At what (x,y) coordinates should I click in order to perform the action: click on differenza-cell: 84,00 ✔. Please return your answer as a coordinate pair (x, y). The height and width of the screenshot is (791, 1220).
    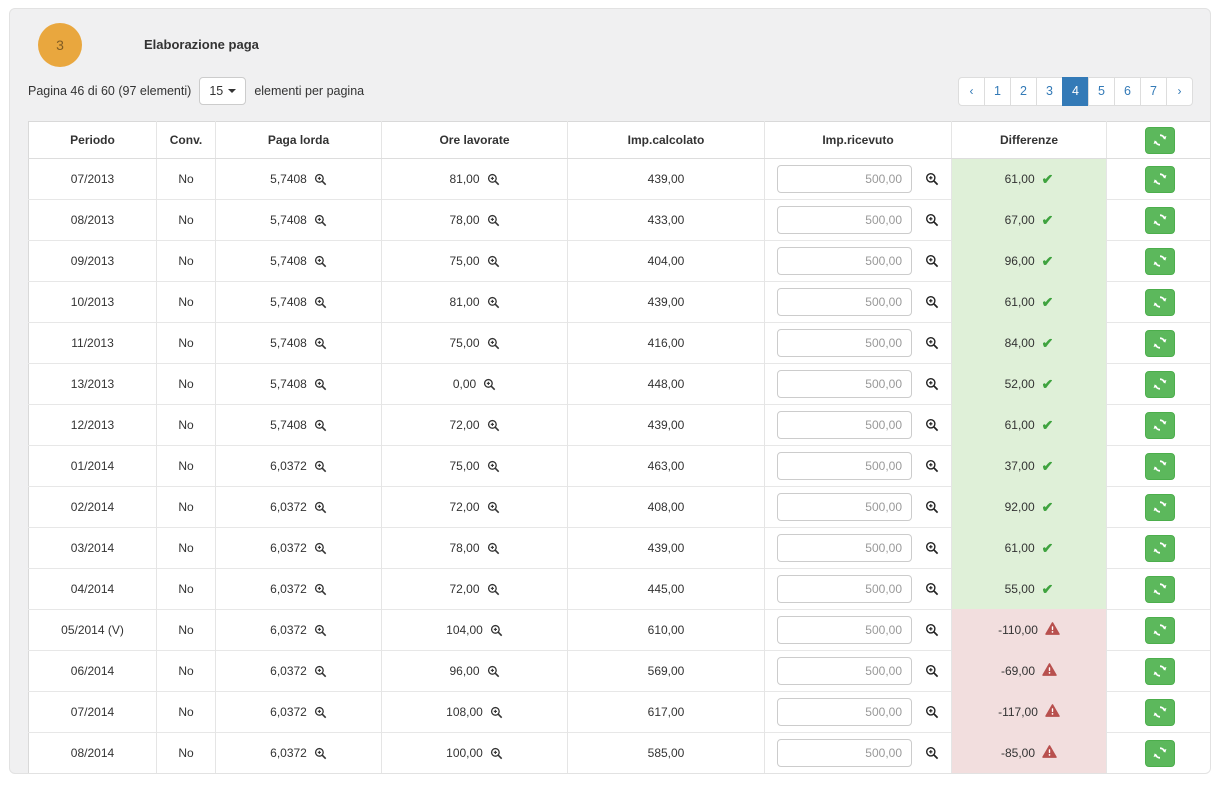
    Looking at the image, I should click on (1029, 343).